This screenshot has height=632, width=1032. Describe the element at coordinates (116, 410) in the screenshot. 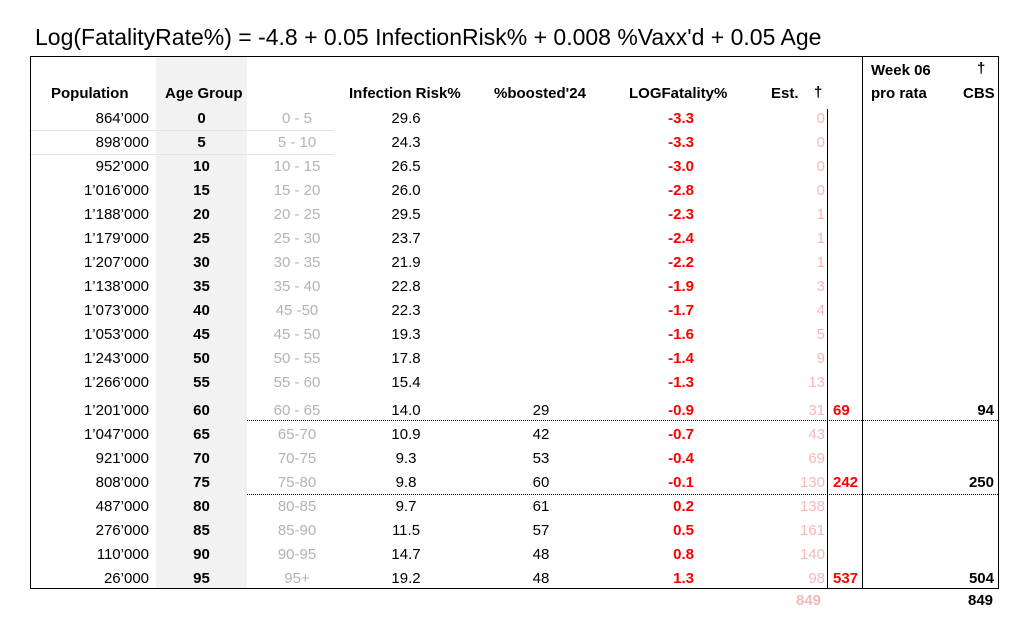

I see `population-cell: 1’201’000` at that location.